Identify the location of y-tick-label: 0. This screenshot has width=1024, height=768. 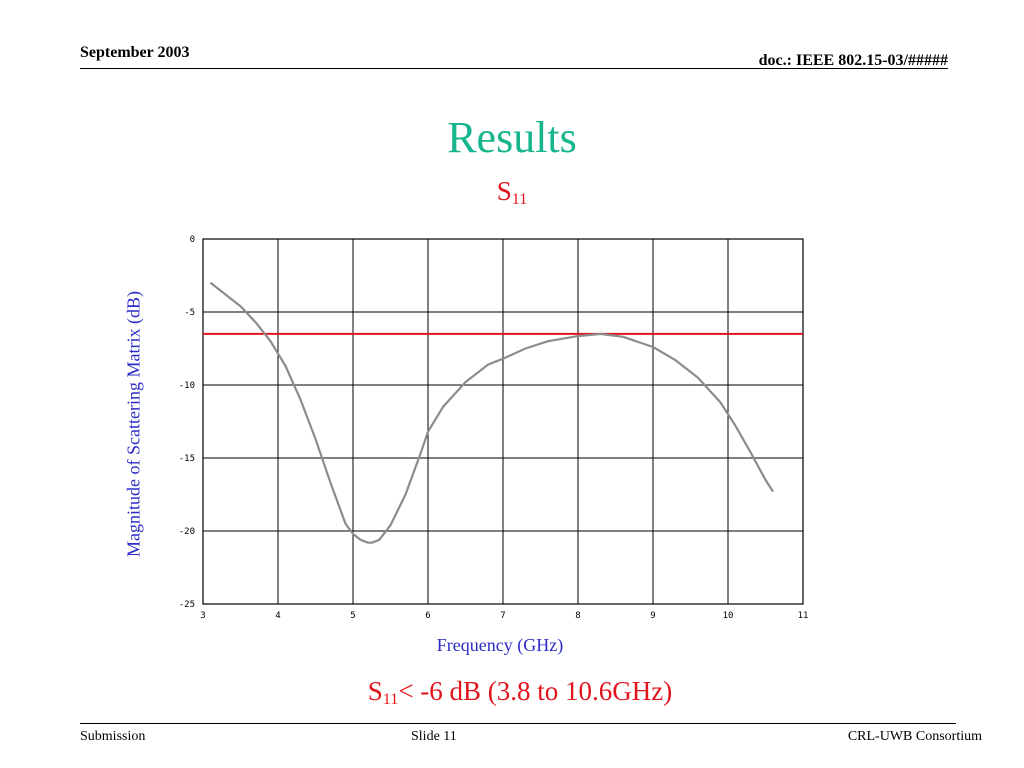
(192, 240).